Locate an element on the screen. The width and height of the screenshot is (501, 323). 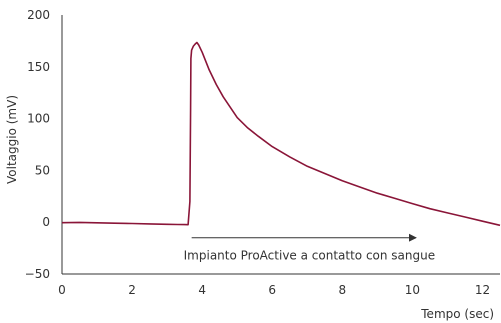
x-axis-label: Tempo (sec) is located at coordinates (457, 314).